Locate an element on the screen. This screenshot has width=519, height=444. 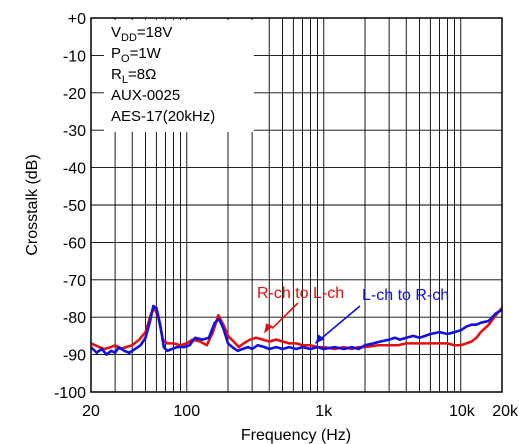
y-tick-label: -100 is located at coordinates (70, 393).